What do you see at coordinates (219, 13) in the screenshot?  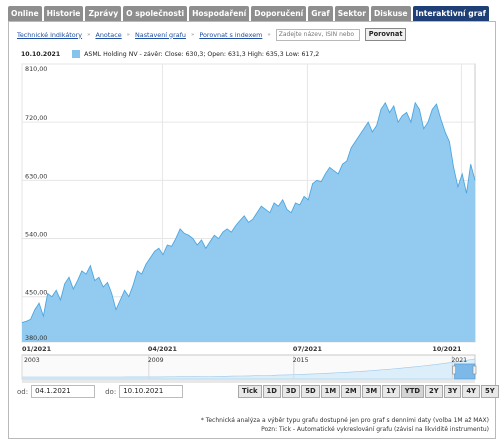 I see `tab-hospodaření: Hospodaření` at bounding box center [219, 13].